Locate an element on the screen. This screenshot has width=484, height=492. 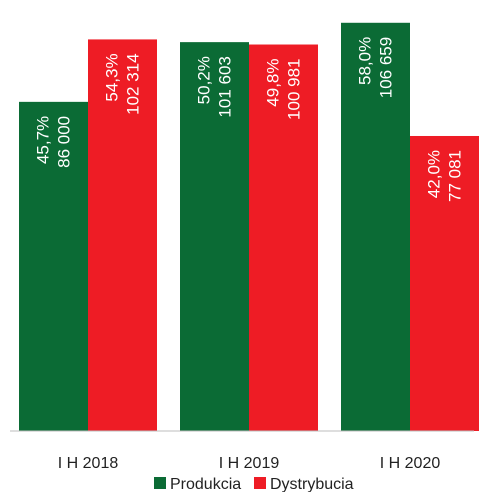
legend: Produkcia Dystrybucia is located at coordinates (254, 484).